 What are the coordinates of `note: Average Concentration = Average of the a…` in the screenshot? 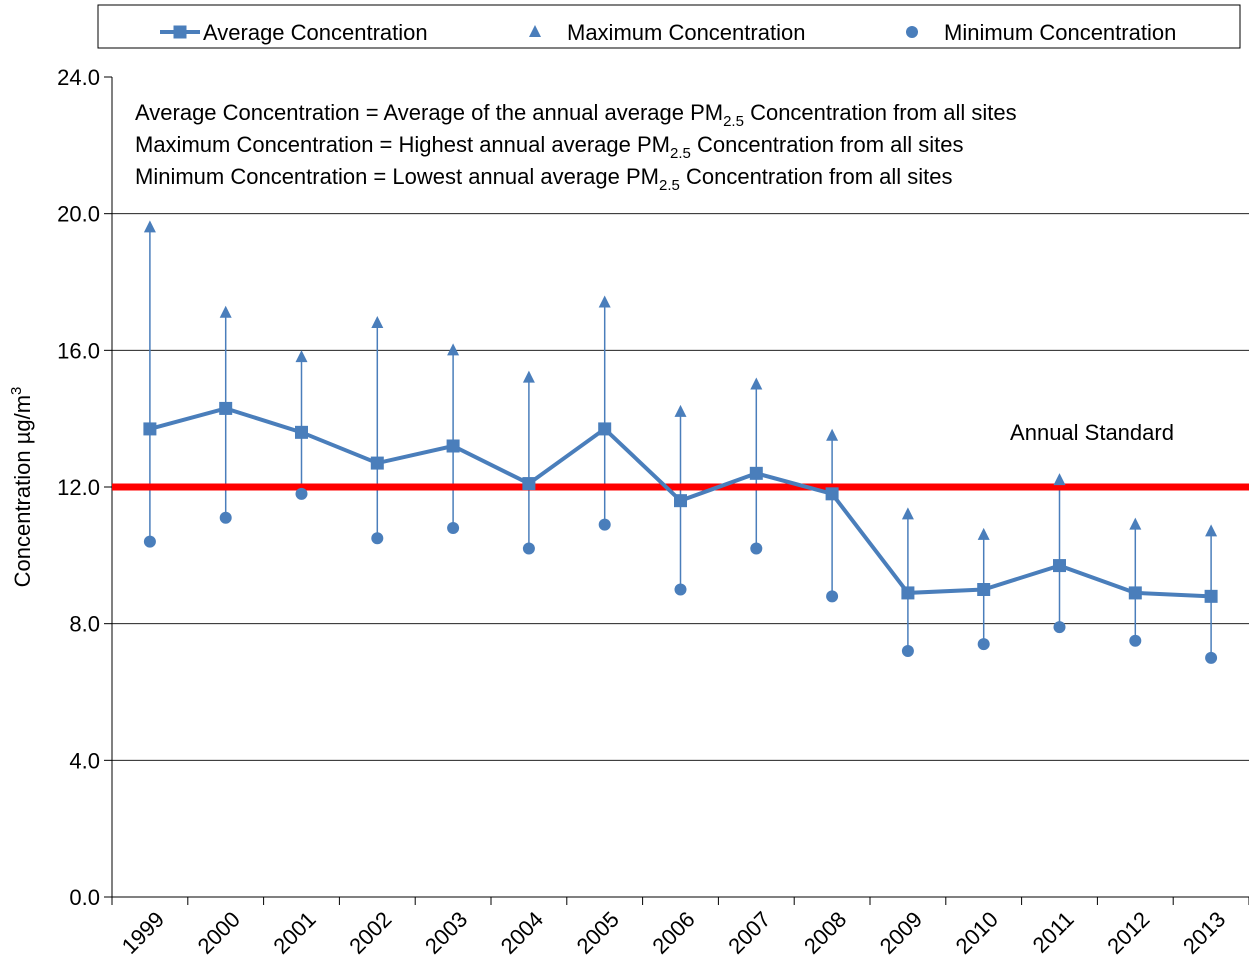 It's located at (576, 115).